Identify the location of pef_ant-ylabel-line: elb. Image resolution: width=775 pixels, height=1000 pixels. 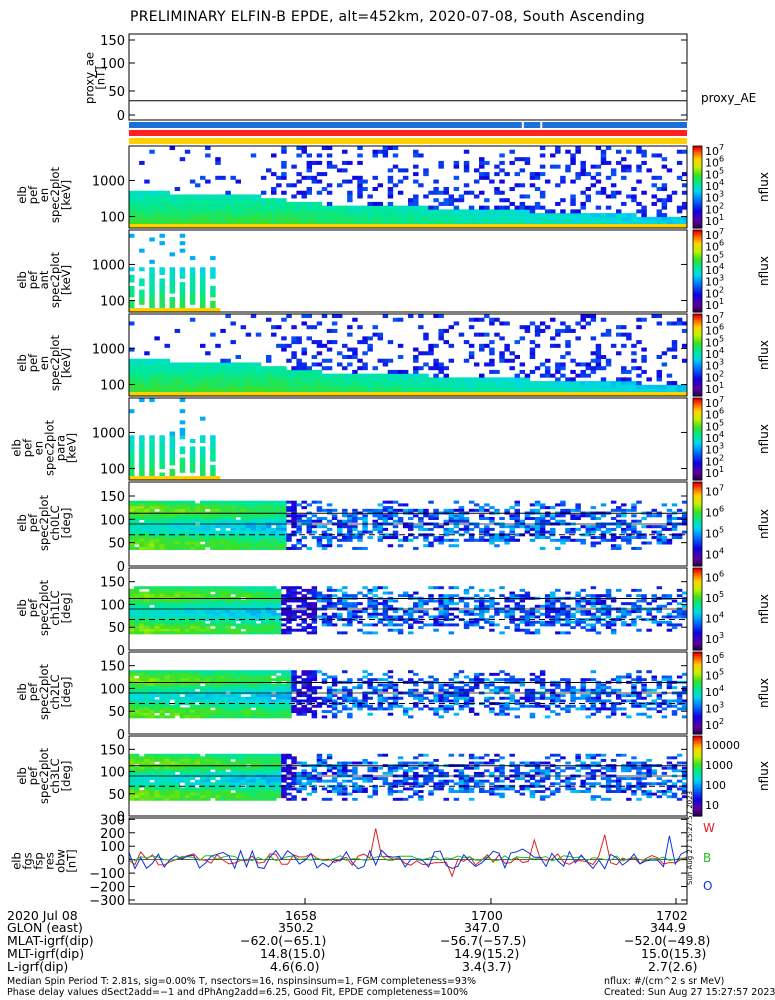
(22, 280).